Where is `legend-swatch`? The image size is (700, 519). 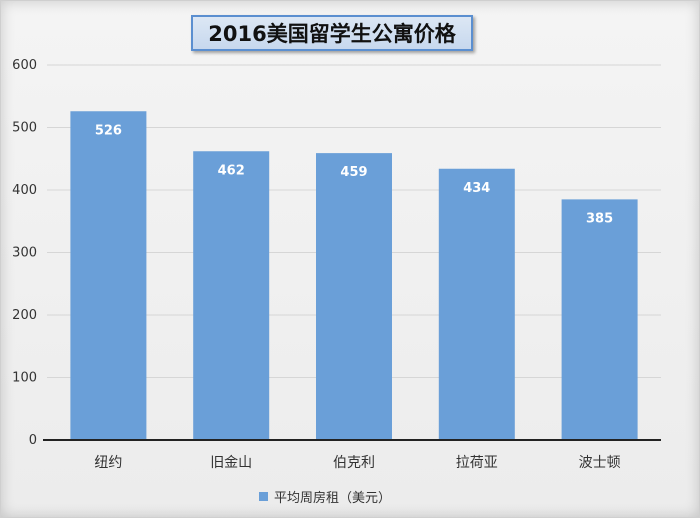
legend-swatch is located at coordinates (263, 496).